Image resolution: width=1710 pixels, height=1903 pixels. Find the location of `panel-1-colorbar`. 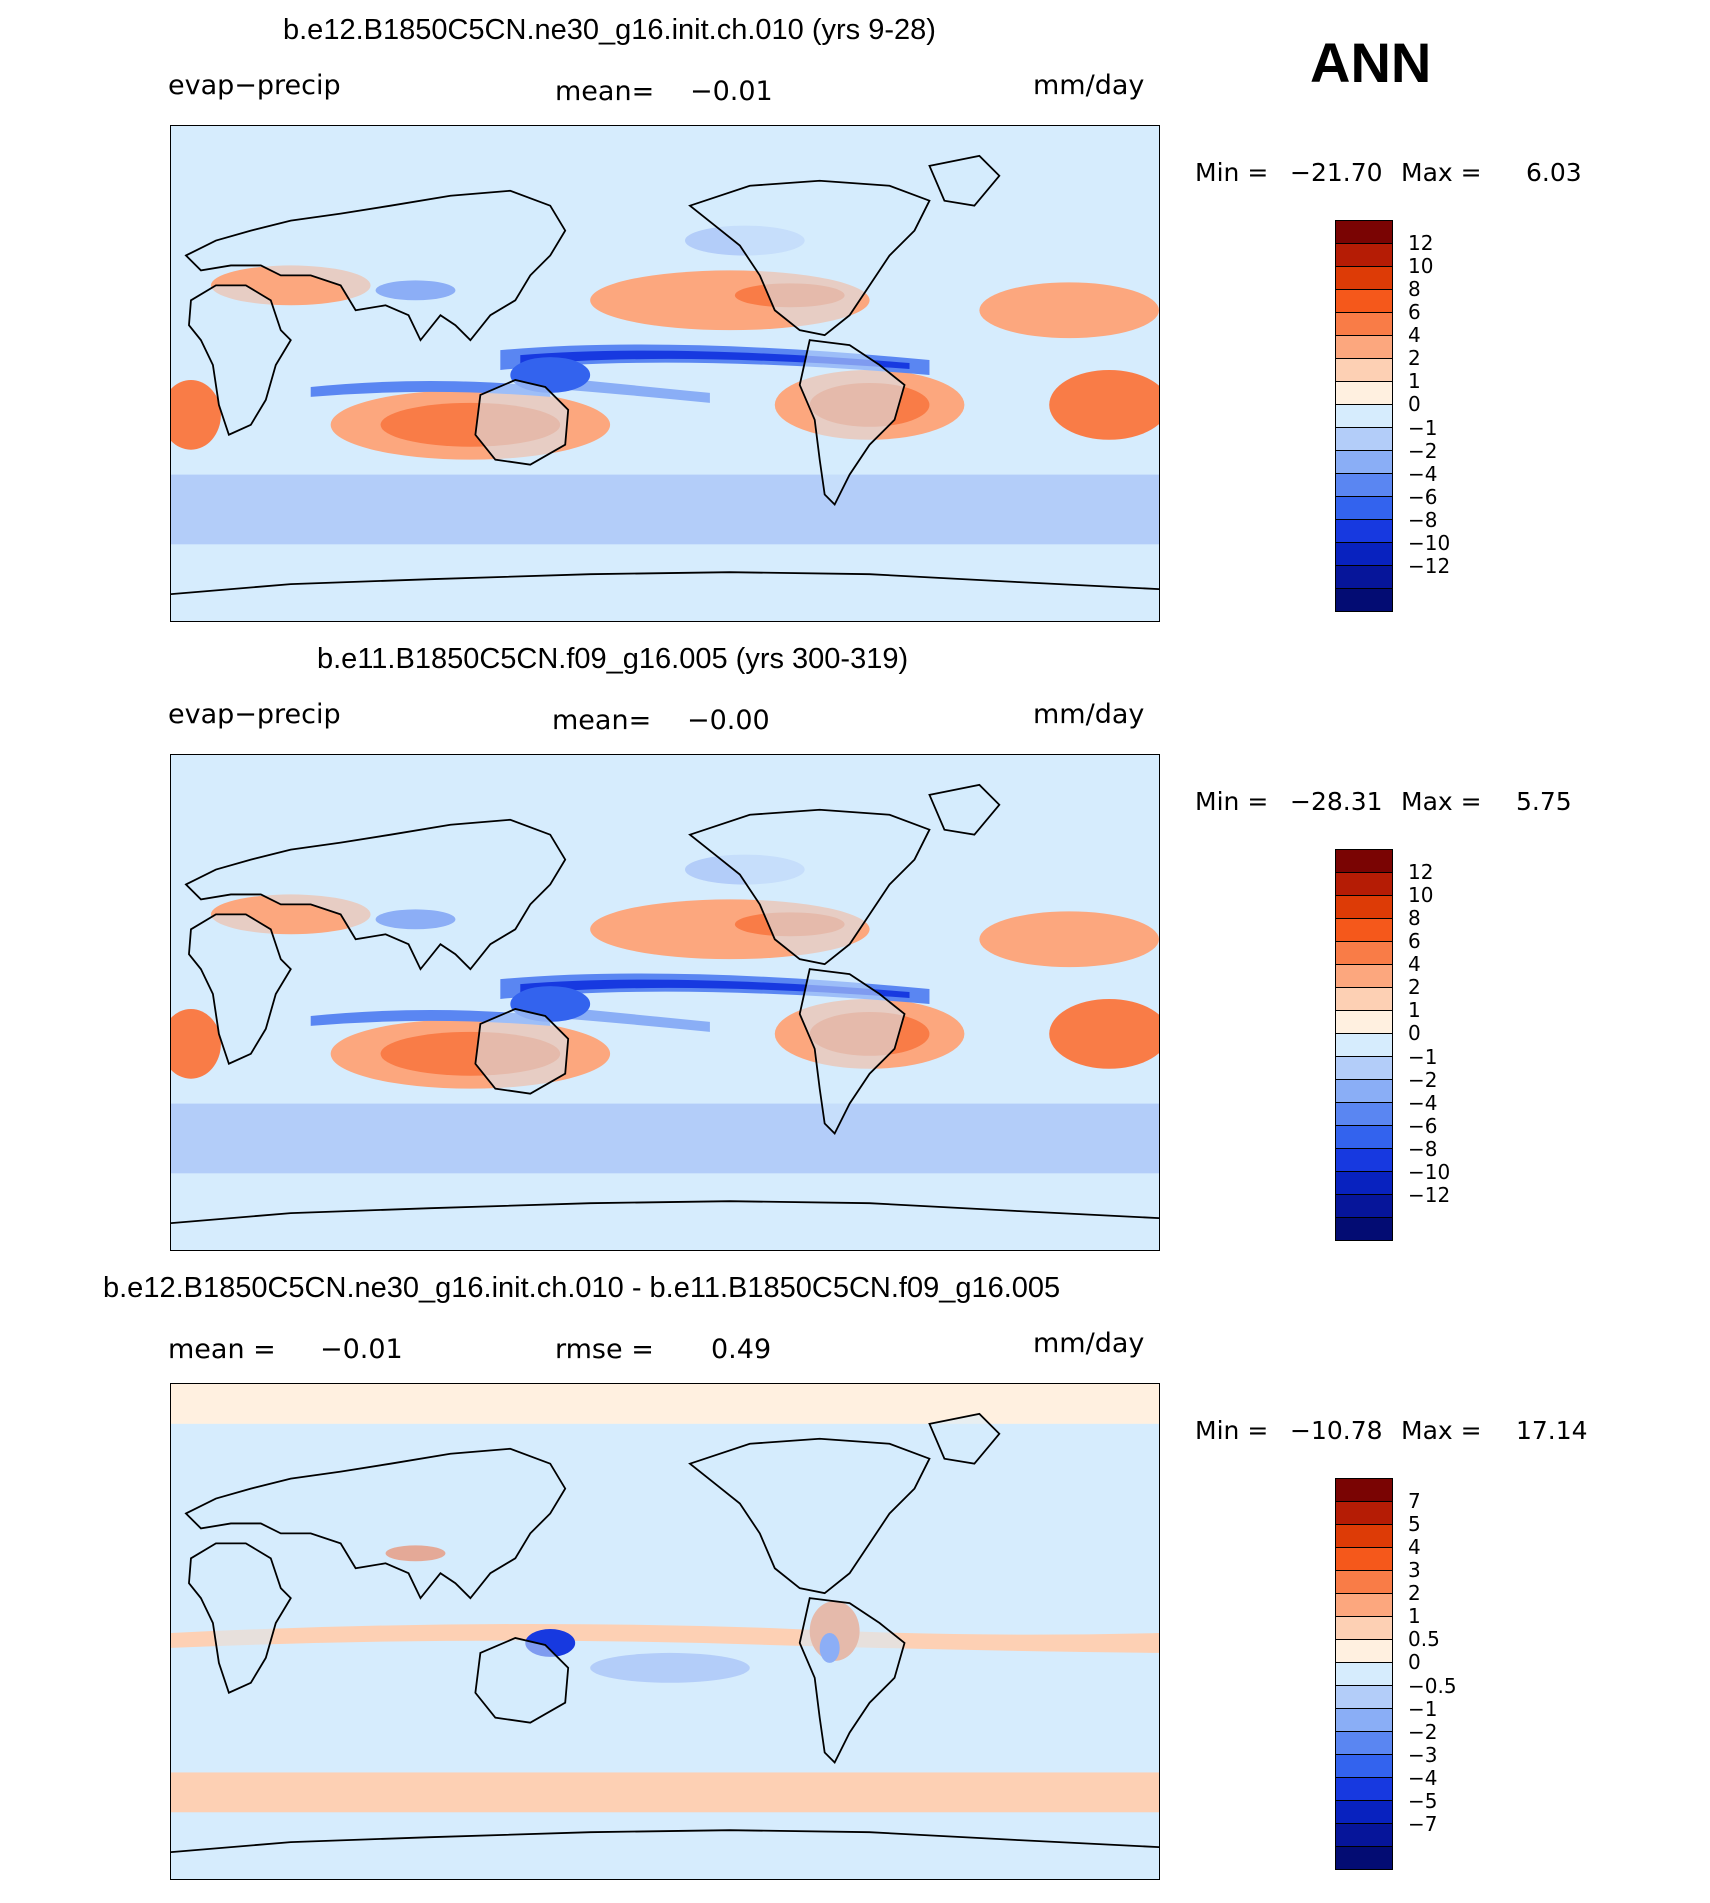

panel-1-colorbar is located at coordinates (1364, 416).